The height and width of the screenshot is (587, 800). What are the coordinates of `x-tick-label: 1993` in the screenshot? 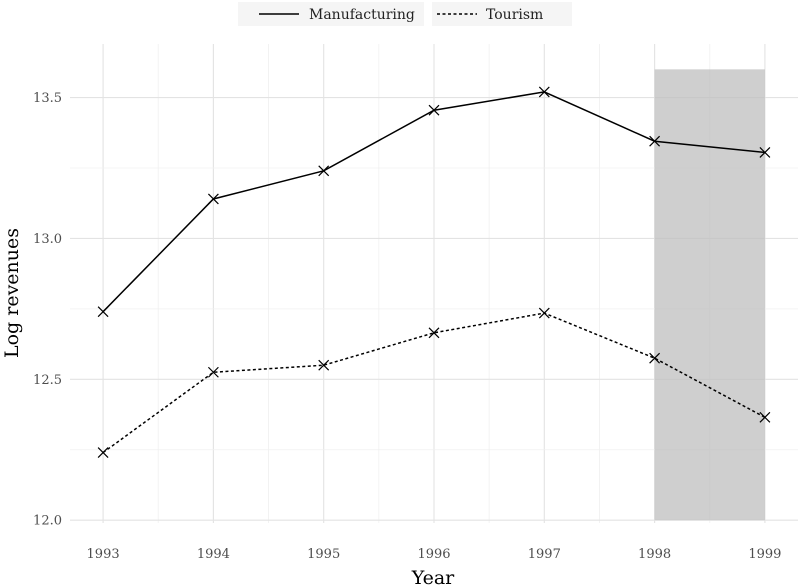 It's located at (103, 554).